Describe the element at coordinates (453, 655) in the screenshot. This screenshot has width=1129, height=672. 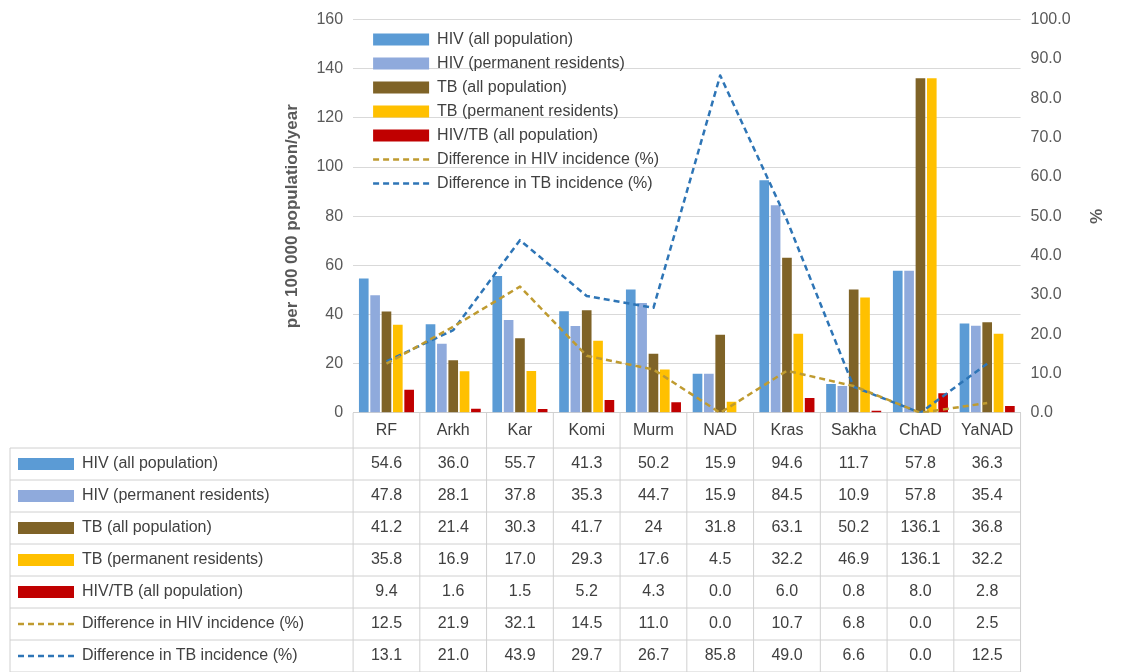
I see `data-label: 21.0` at that location.